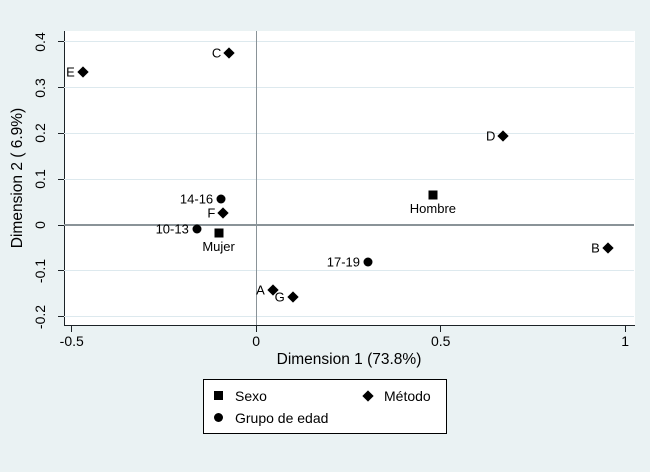 This screenshot has height=472, width=650. What do you see at coordinates (279, 297) in the screenshot?
I see `point-label-g: G` at bounding box center [279, 297].